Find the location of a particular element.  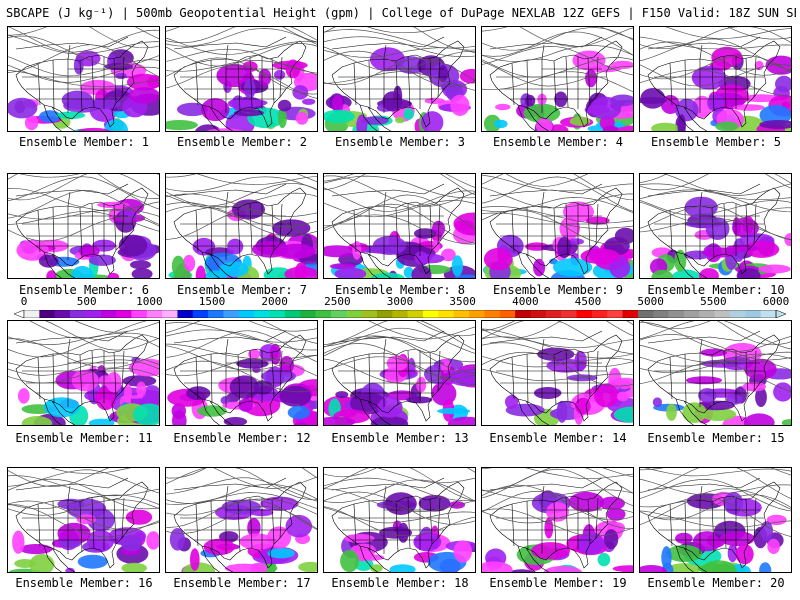

colorbar-tick-label: 3500 is located at coordinates (462, 301).